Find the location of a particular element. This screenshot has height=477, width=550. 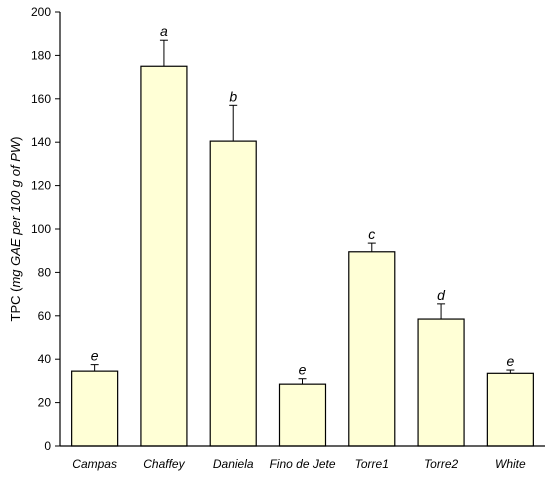

x-category-label: Fino de Jete is located at coordinates (302, 464).